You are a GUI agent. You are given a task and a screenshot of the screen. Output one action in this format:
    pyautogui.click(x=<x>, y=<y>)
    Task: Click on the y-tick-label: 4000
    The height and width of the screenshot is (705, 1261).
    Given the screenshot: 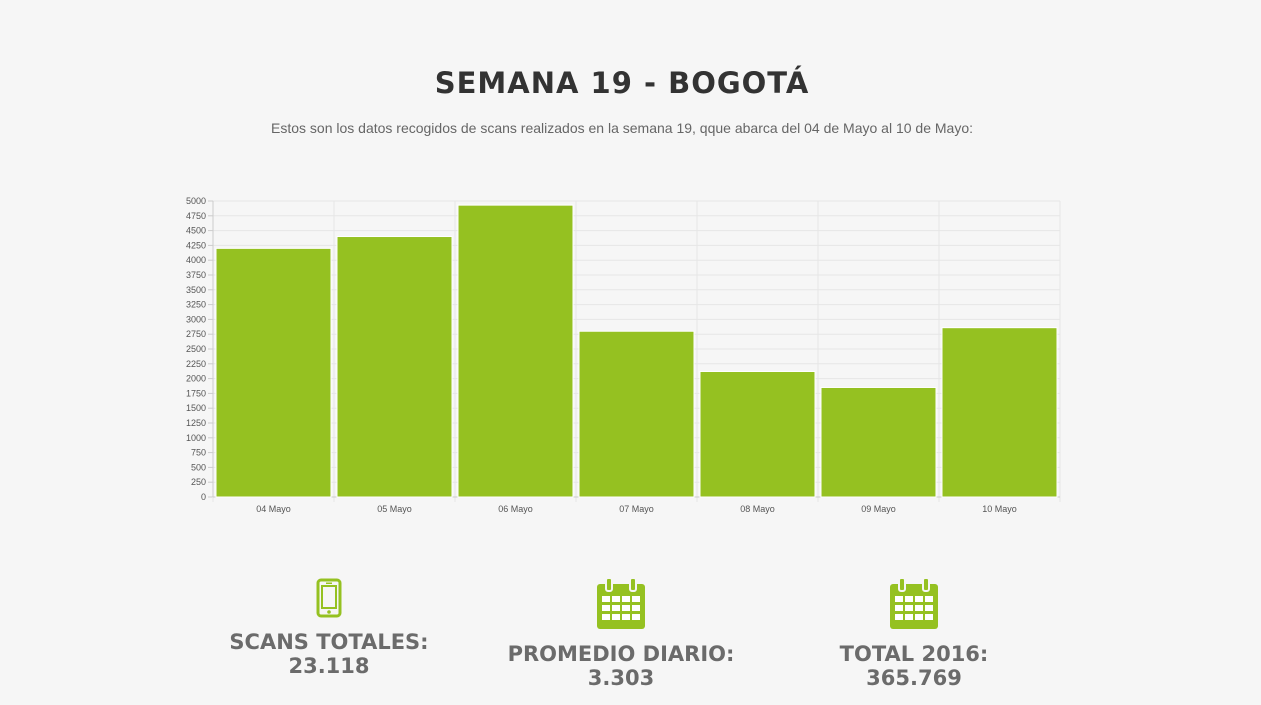 What is the action you would take?
    pyautogui.click(x=196, y=260)
    